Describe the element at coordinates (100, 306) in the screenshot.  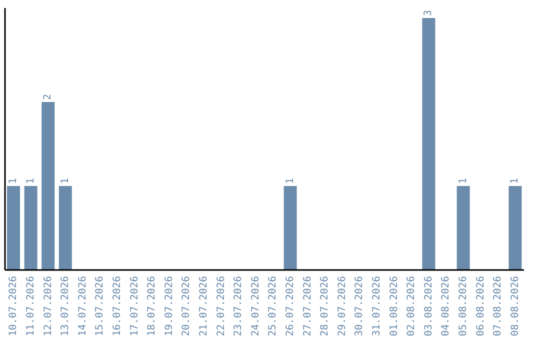
I see `x-tick-label: 15.07.2026` at that location.